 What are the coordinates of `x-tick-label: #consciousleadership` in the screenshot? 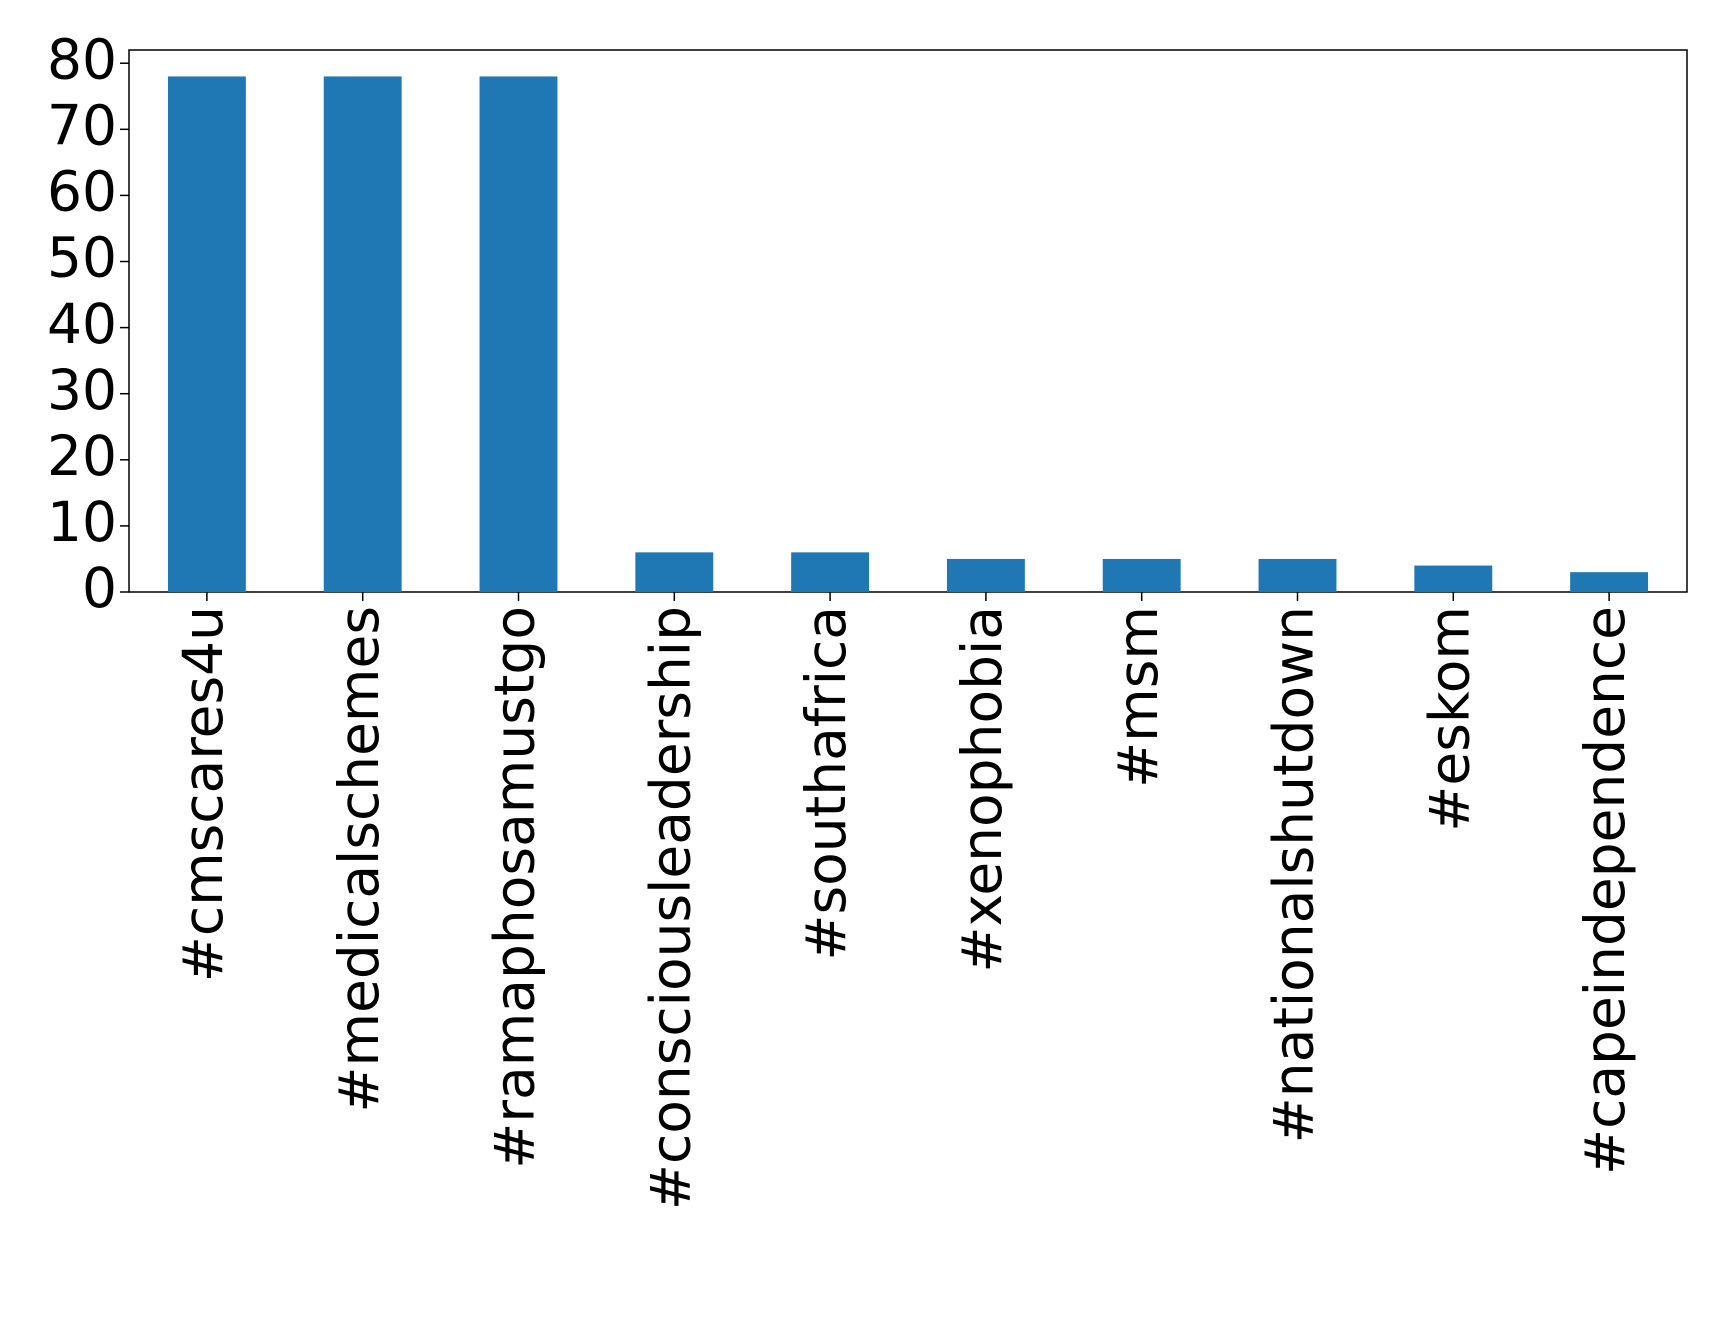 It's located at (670, 908).